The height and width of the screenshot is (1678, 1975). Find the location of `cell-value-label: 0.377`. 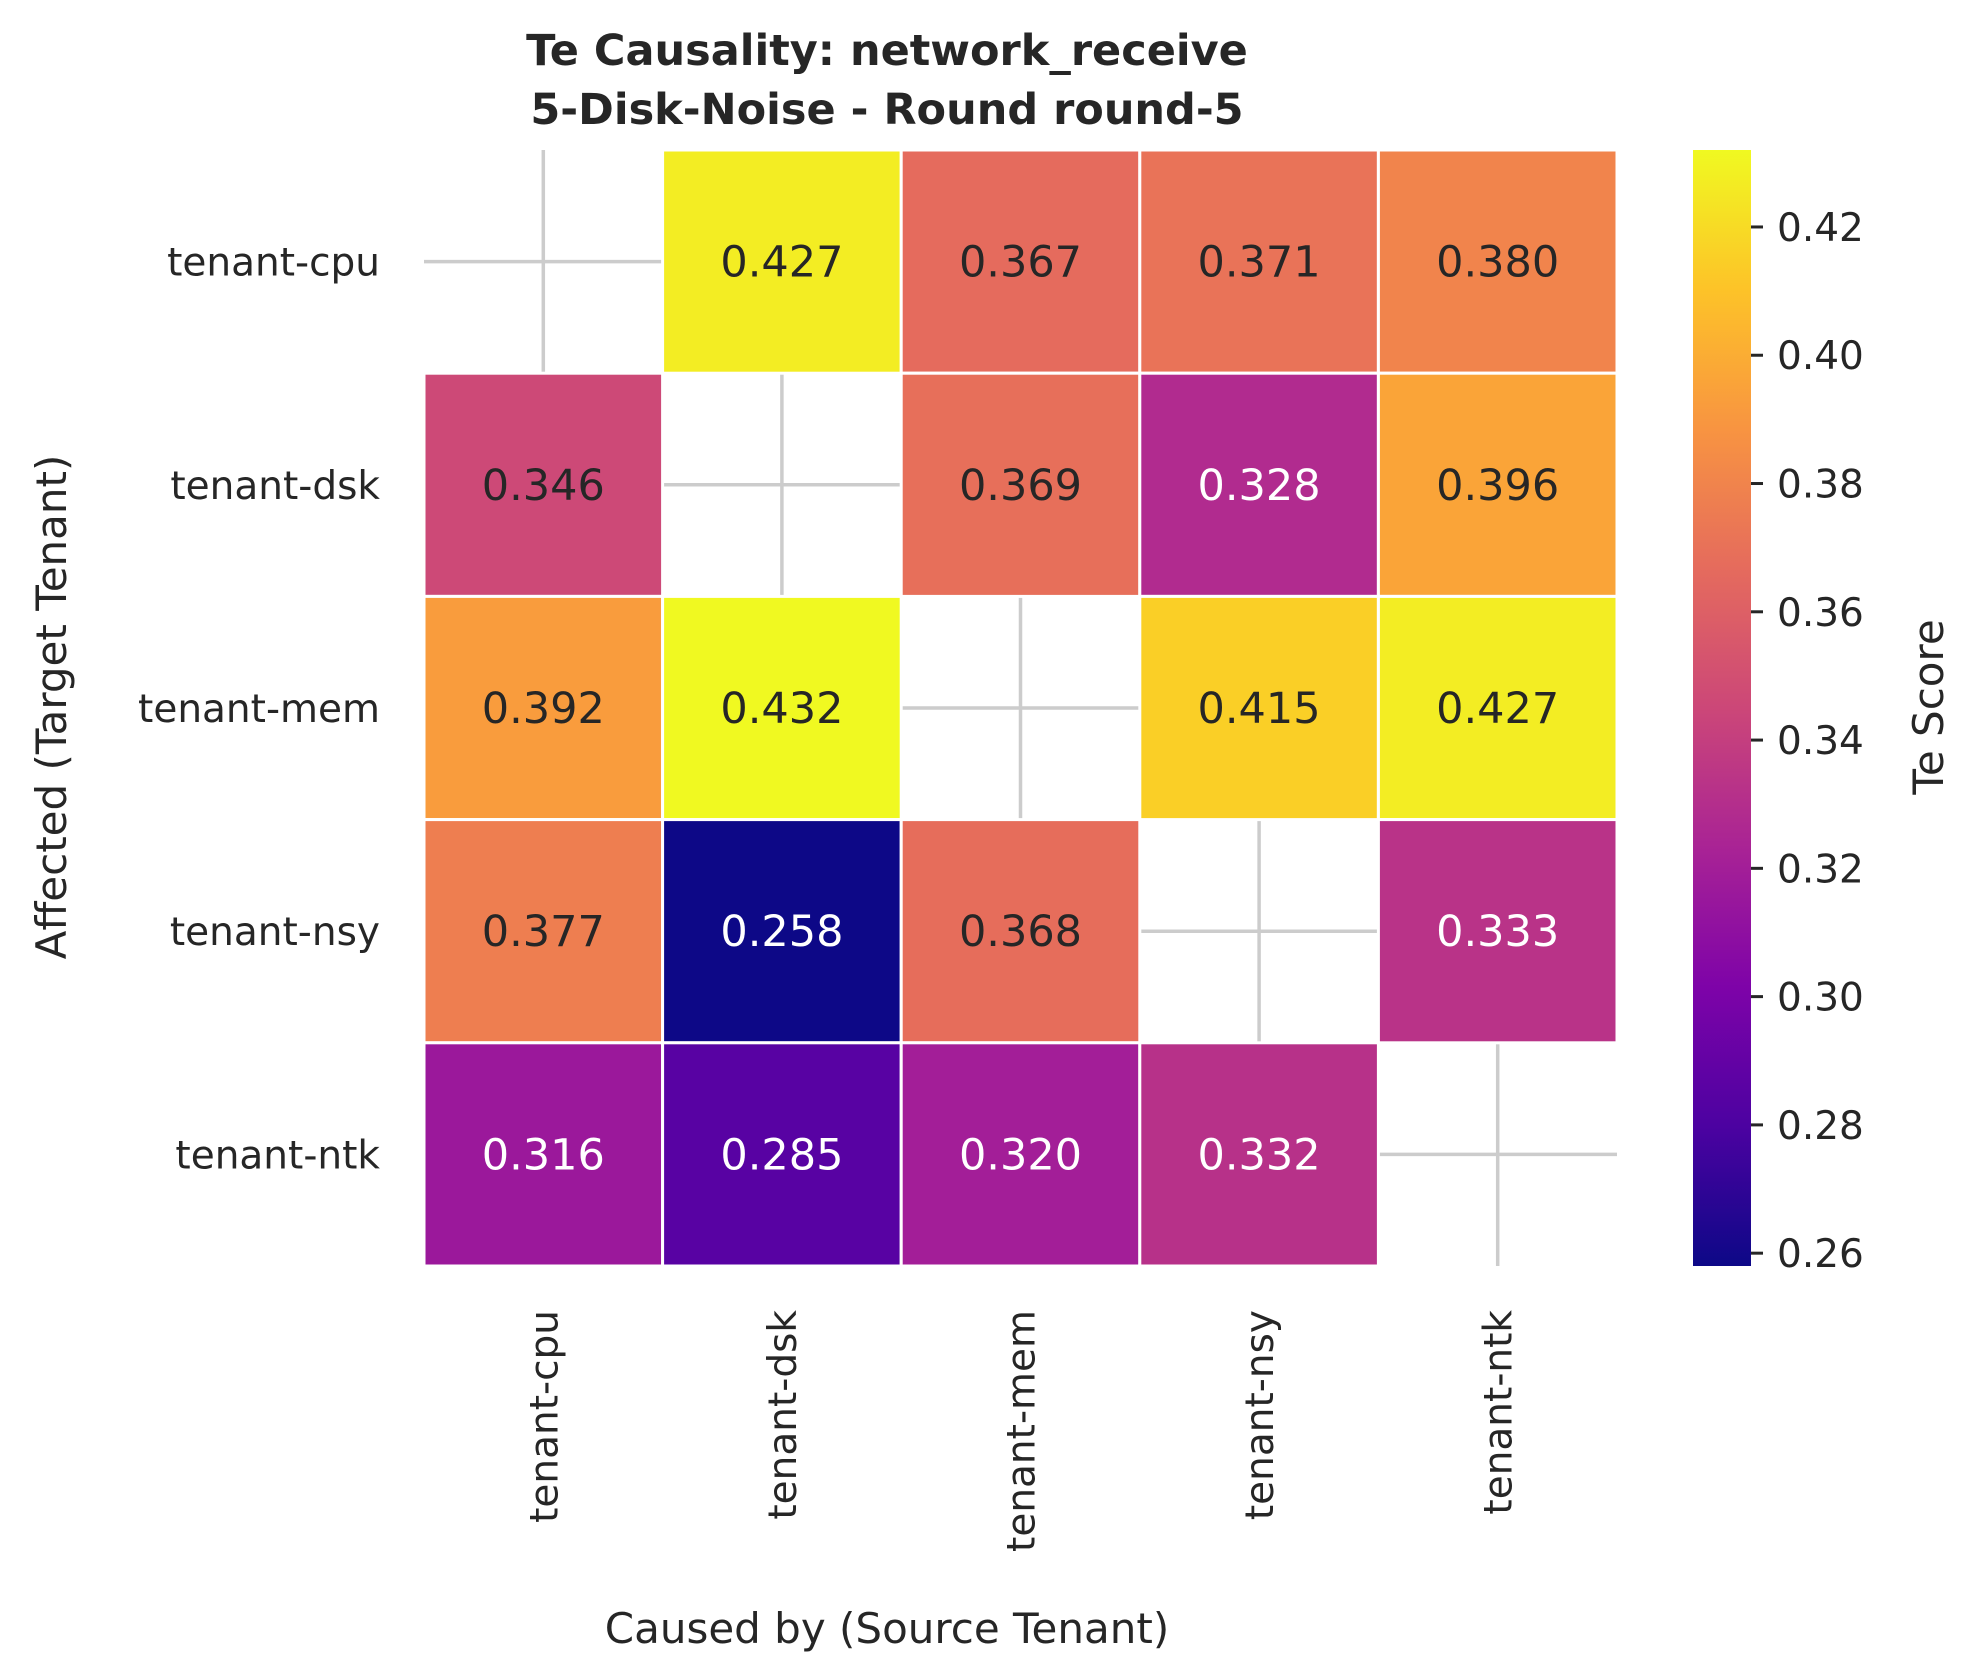

cell-value-label: 0.377 is located at coordinates (543, 932).